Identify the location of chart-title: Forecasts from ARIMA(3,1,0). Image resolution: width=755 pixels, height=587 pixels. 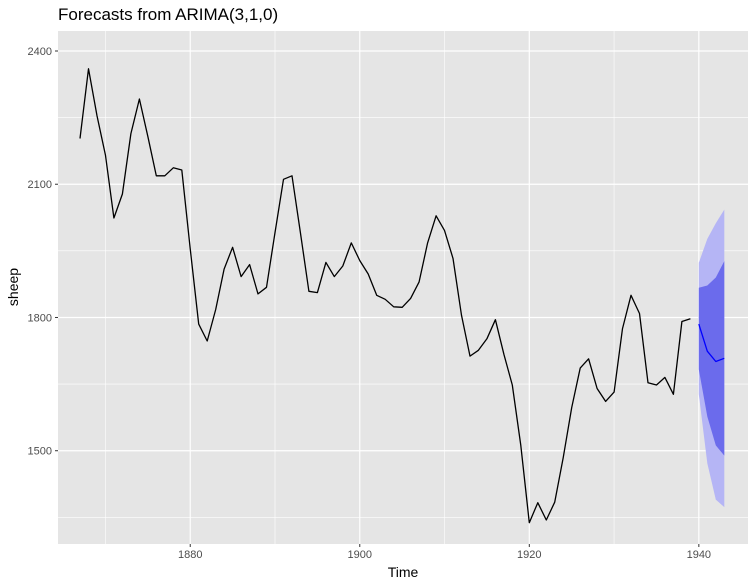
(168, 14).